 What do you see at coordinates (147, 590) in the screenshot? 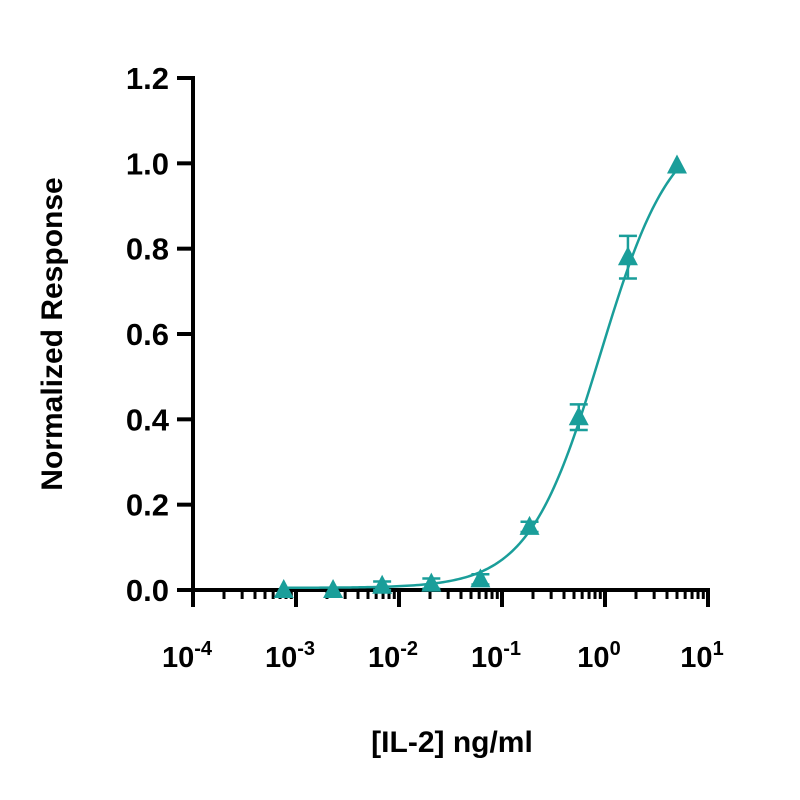
I see `y-tick-label: 0.0` at bounding box center [147, 590].